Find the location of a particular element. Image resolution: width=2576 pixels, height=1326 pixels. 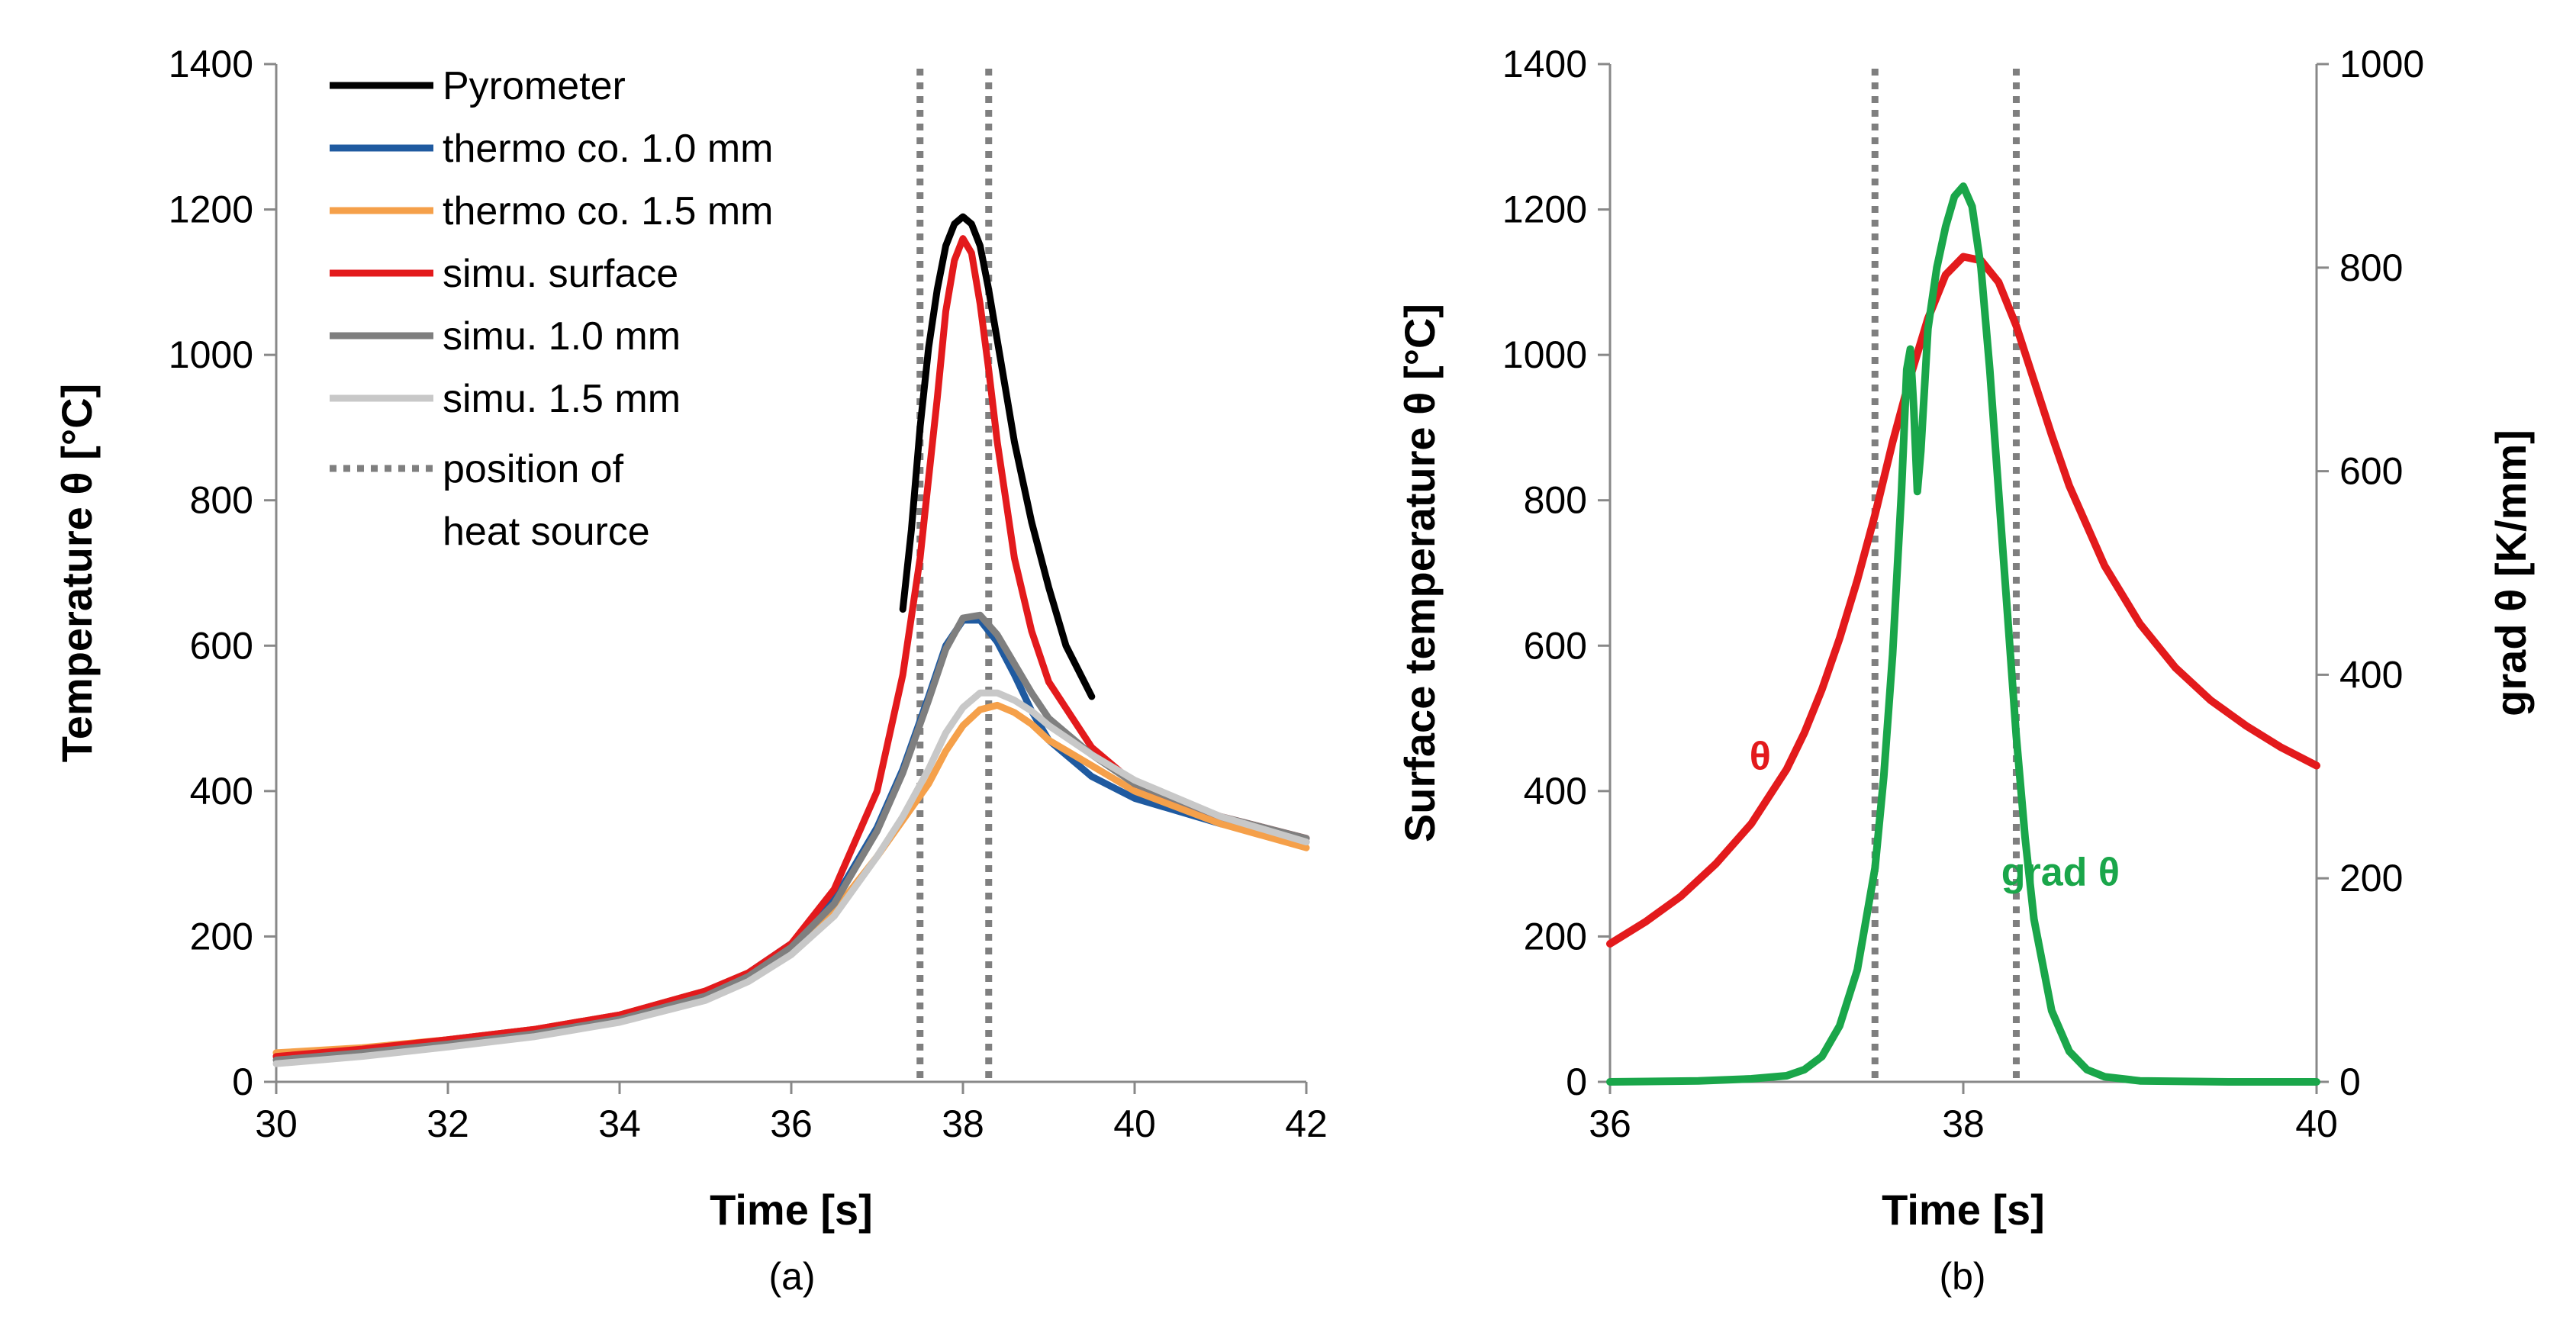

x-tick-label: 34 is located at coordinates (619, 1123).